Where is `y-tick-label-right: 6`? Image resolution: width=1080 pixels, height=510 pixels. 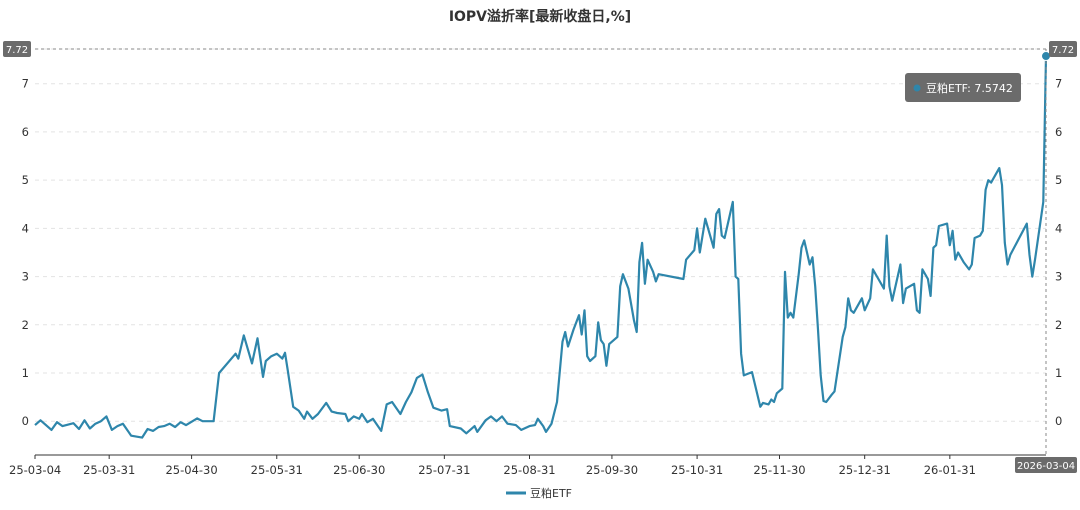
y-tick-label-right: 6 is located at coordinates (1058, 132).